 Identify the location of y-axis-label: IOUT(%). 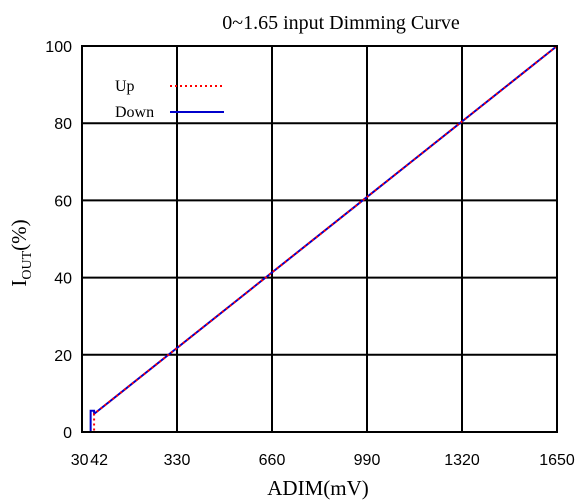
(21, 252).